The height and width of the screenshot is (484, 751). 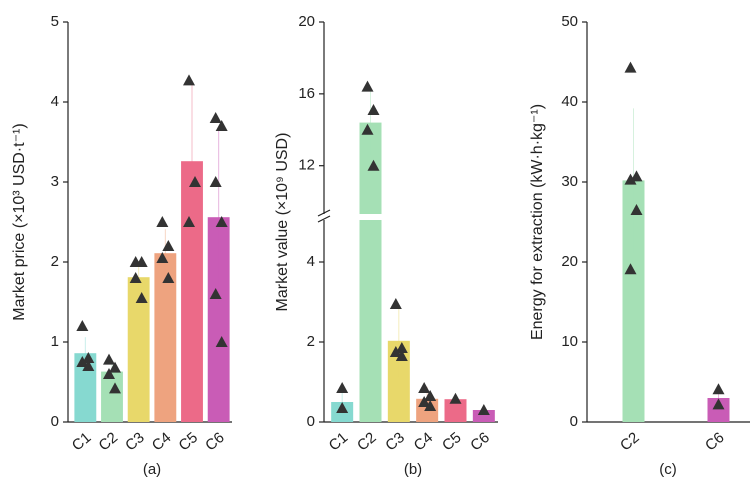 I want to click on y-axis-label: Market price (×10³ USD·t⁻¹), so click(x=19, y=221).